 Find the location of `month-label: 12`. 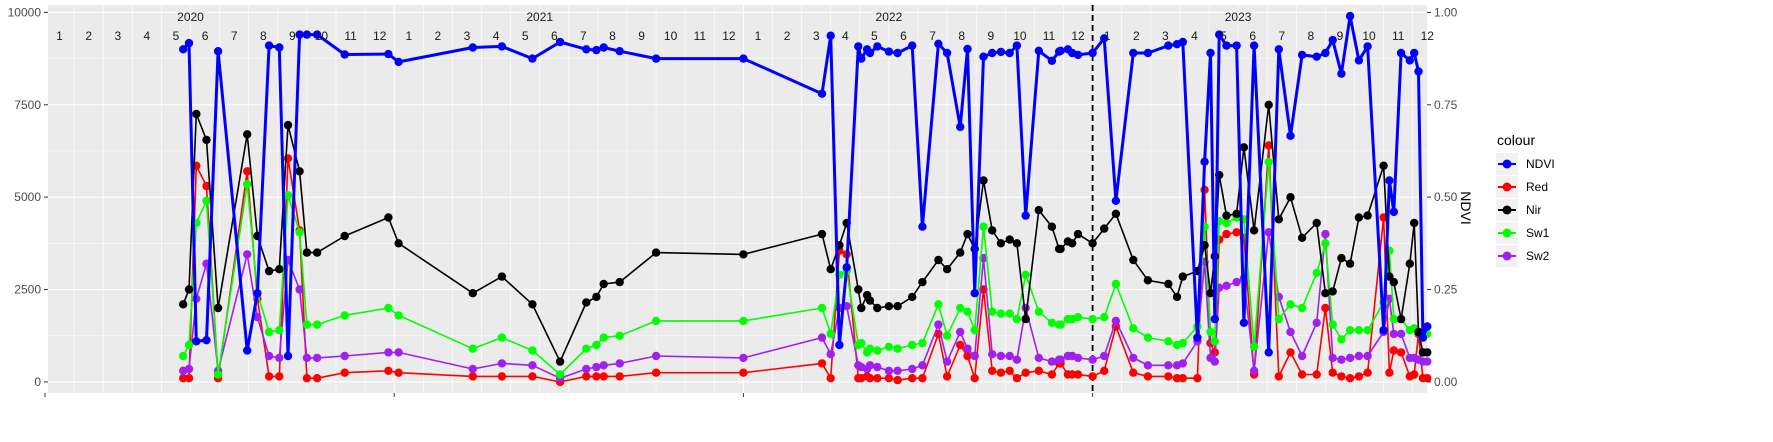

month-label: 12 is located at coordinates (380, 36).